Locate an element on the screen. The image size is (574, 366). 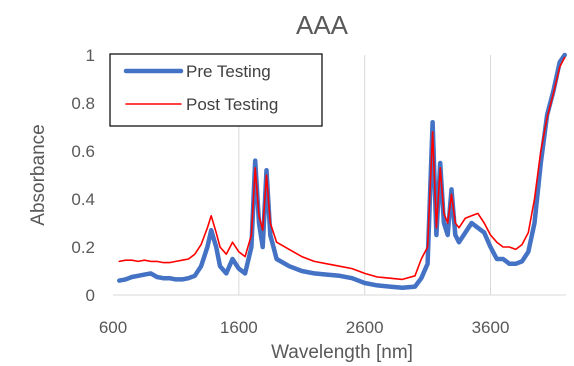
legend-label-post-testing: Post Testing is located at coordinates (232, 104).